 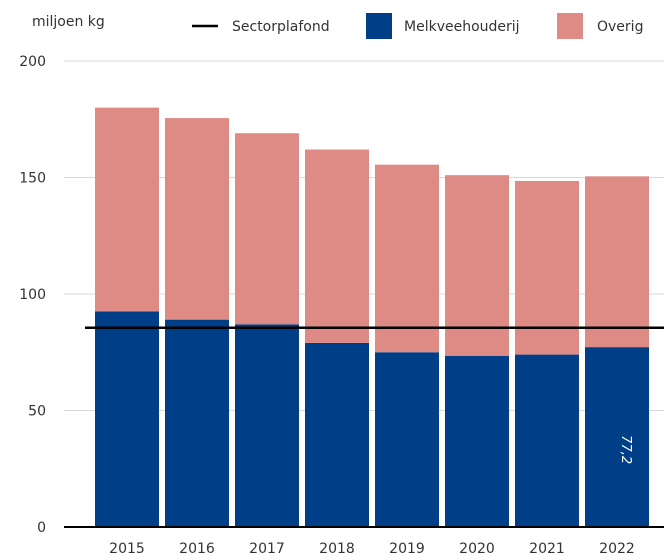 I want to click on bar-2022-overig, so click(x=617, y=262).